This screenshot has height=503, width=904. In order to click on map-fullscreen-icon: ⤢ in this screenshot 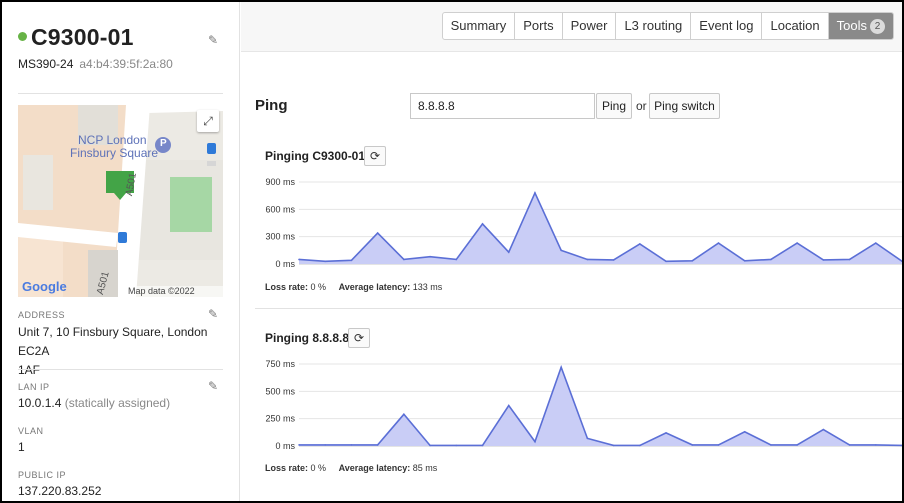, I will do `click(208, 121)`.